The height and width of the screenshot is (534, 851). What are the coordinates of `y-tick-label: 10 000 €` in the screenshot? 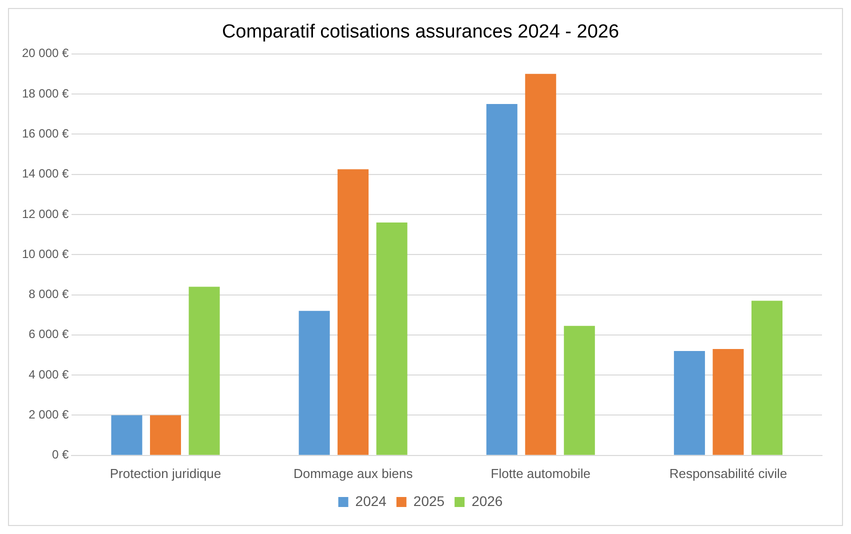 It's located at (46, 253).